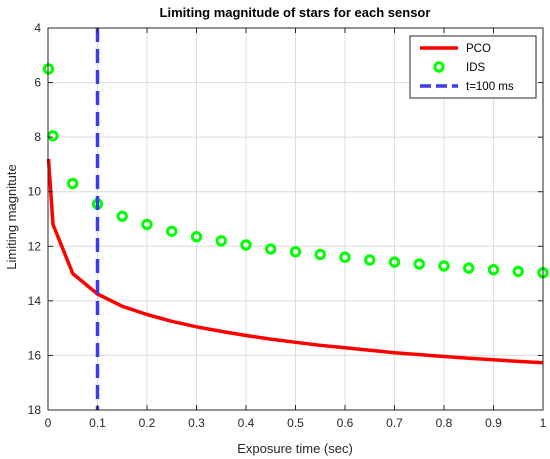 The width and height of the screenshot is (550, 459). I want to click on x-tick-label: 0, so click(48, 423).